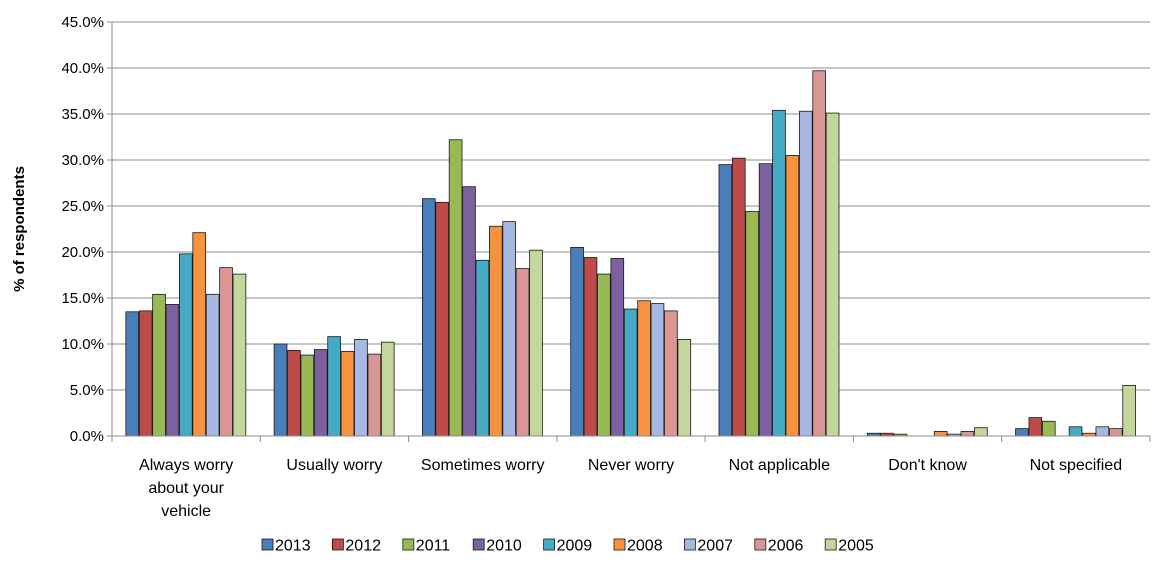 The image size is (1160, 577). I want to click on y-tick-label: 10.0%, so click(82, 344).